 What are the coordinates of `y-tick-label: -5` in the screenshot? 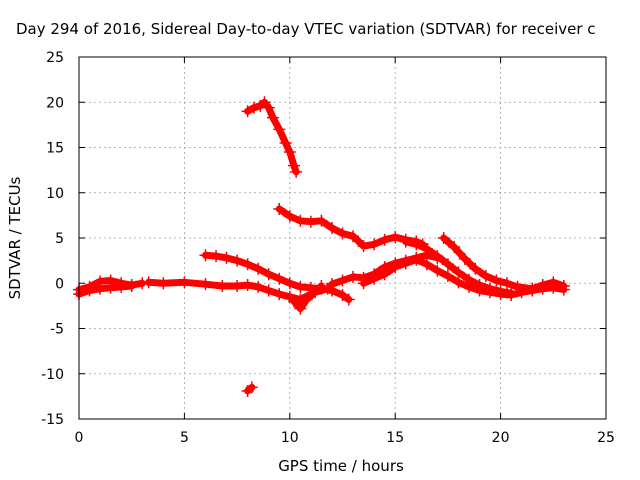 It's located at (57, 330).